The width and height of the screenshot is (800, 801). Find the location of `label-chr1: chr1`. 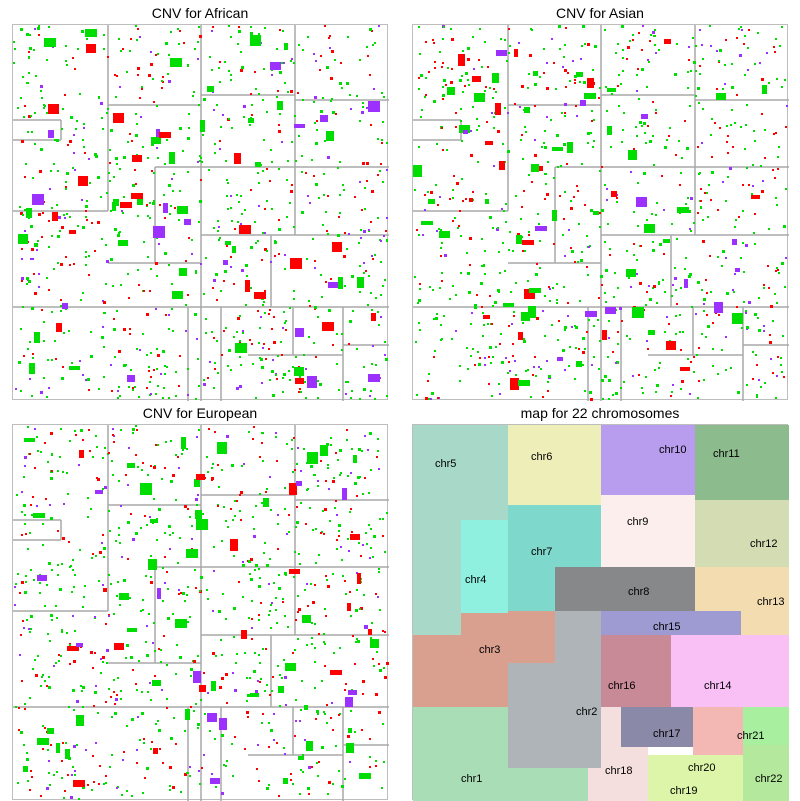

label-chr1: chr1 is located at coordinates (471, 779).